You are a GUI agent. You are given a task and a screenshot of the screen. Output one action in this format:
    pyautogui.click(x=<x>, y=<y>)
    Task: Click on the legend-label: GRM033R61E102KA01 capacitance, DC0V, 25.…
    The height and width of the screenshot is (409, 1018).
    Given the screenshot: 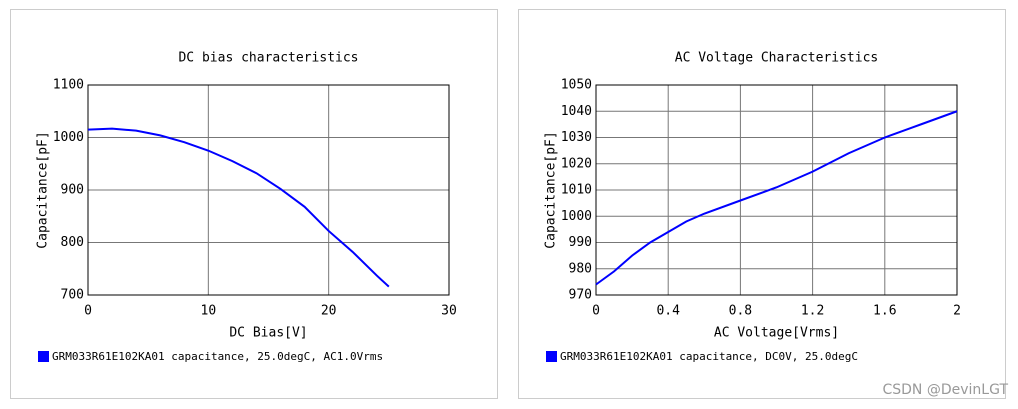 What is the action you would take?
    pyautogui.click(x=709, y=356)
    